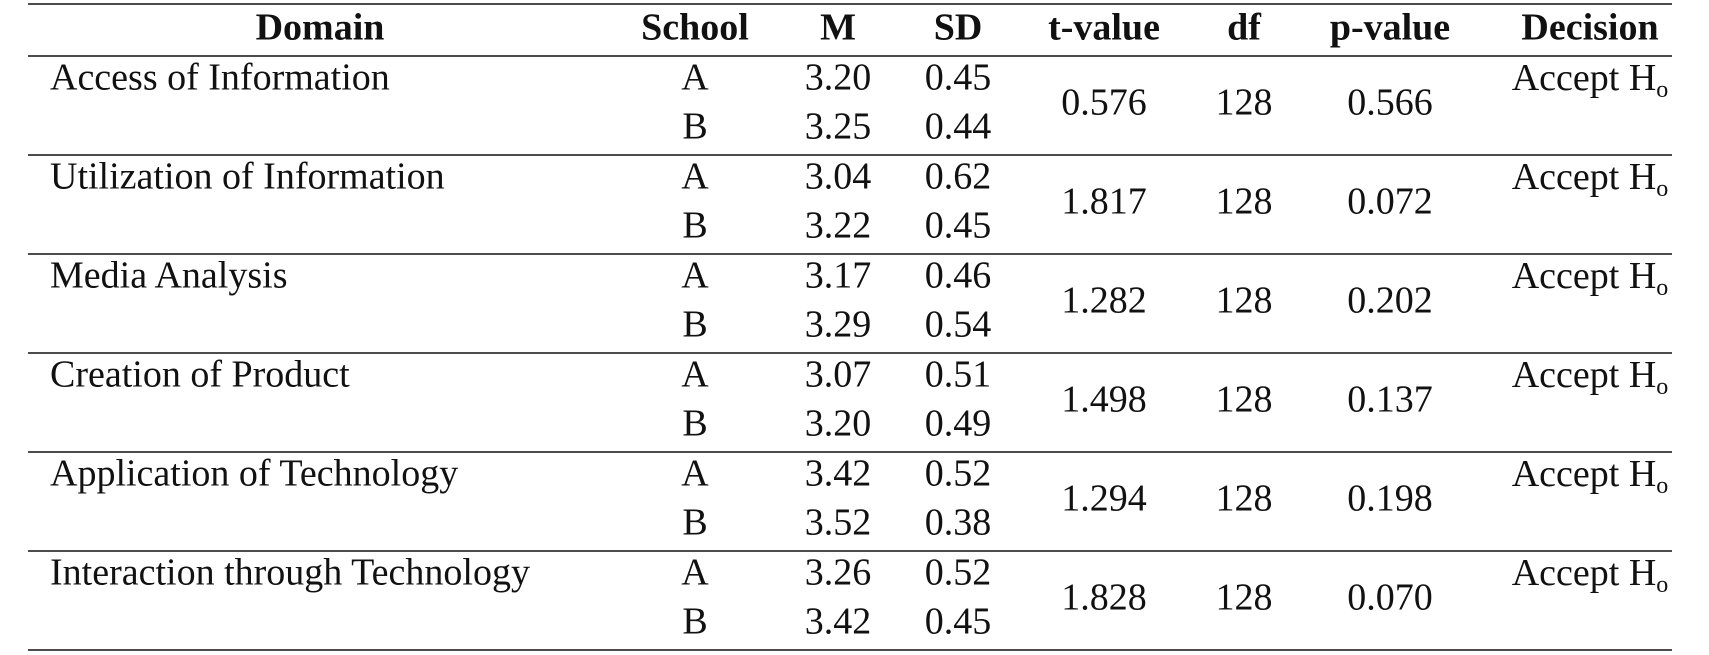 Image resolution: width=1709 pixels, height=655 pixels. What do you see at coordinates (838, 573) in the screenshot?
I see `mean: 3.26` at bounding box center [838, 573].